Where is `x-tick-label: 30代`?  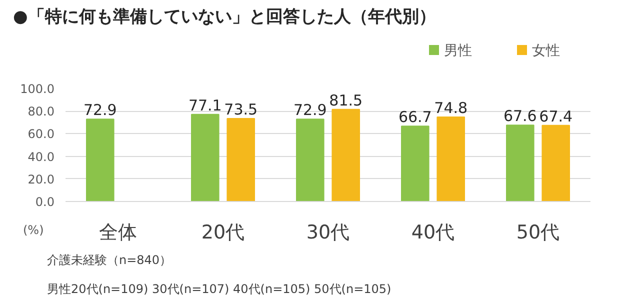 x-tick-label: 30代 is located at coordinates (328, 233).